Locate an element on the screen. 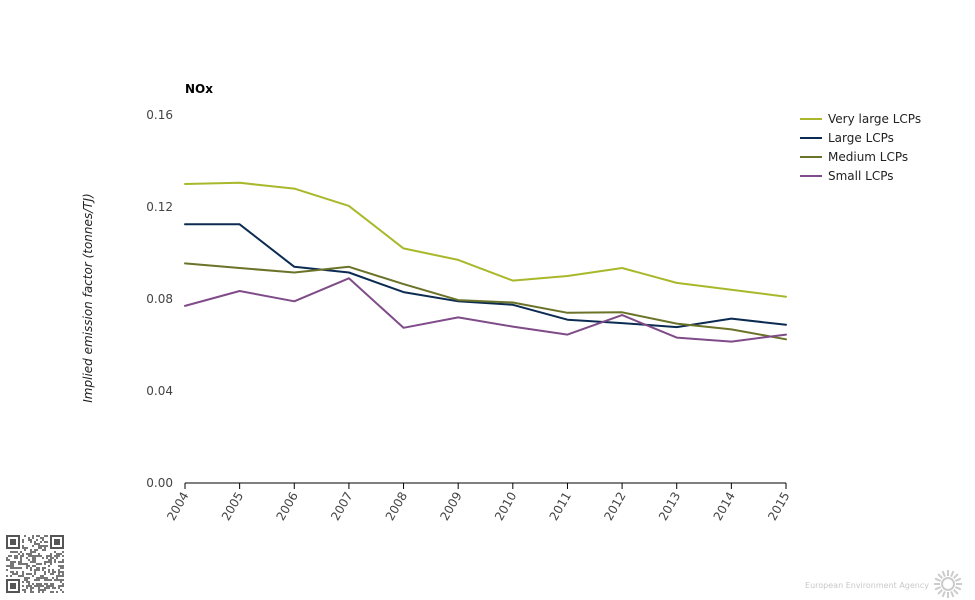 The image size is (975, 600). series-line-small-lcps is located at coordinates (485, 310).